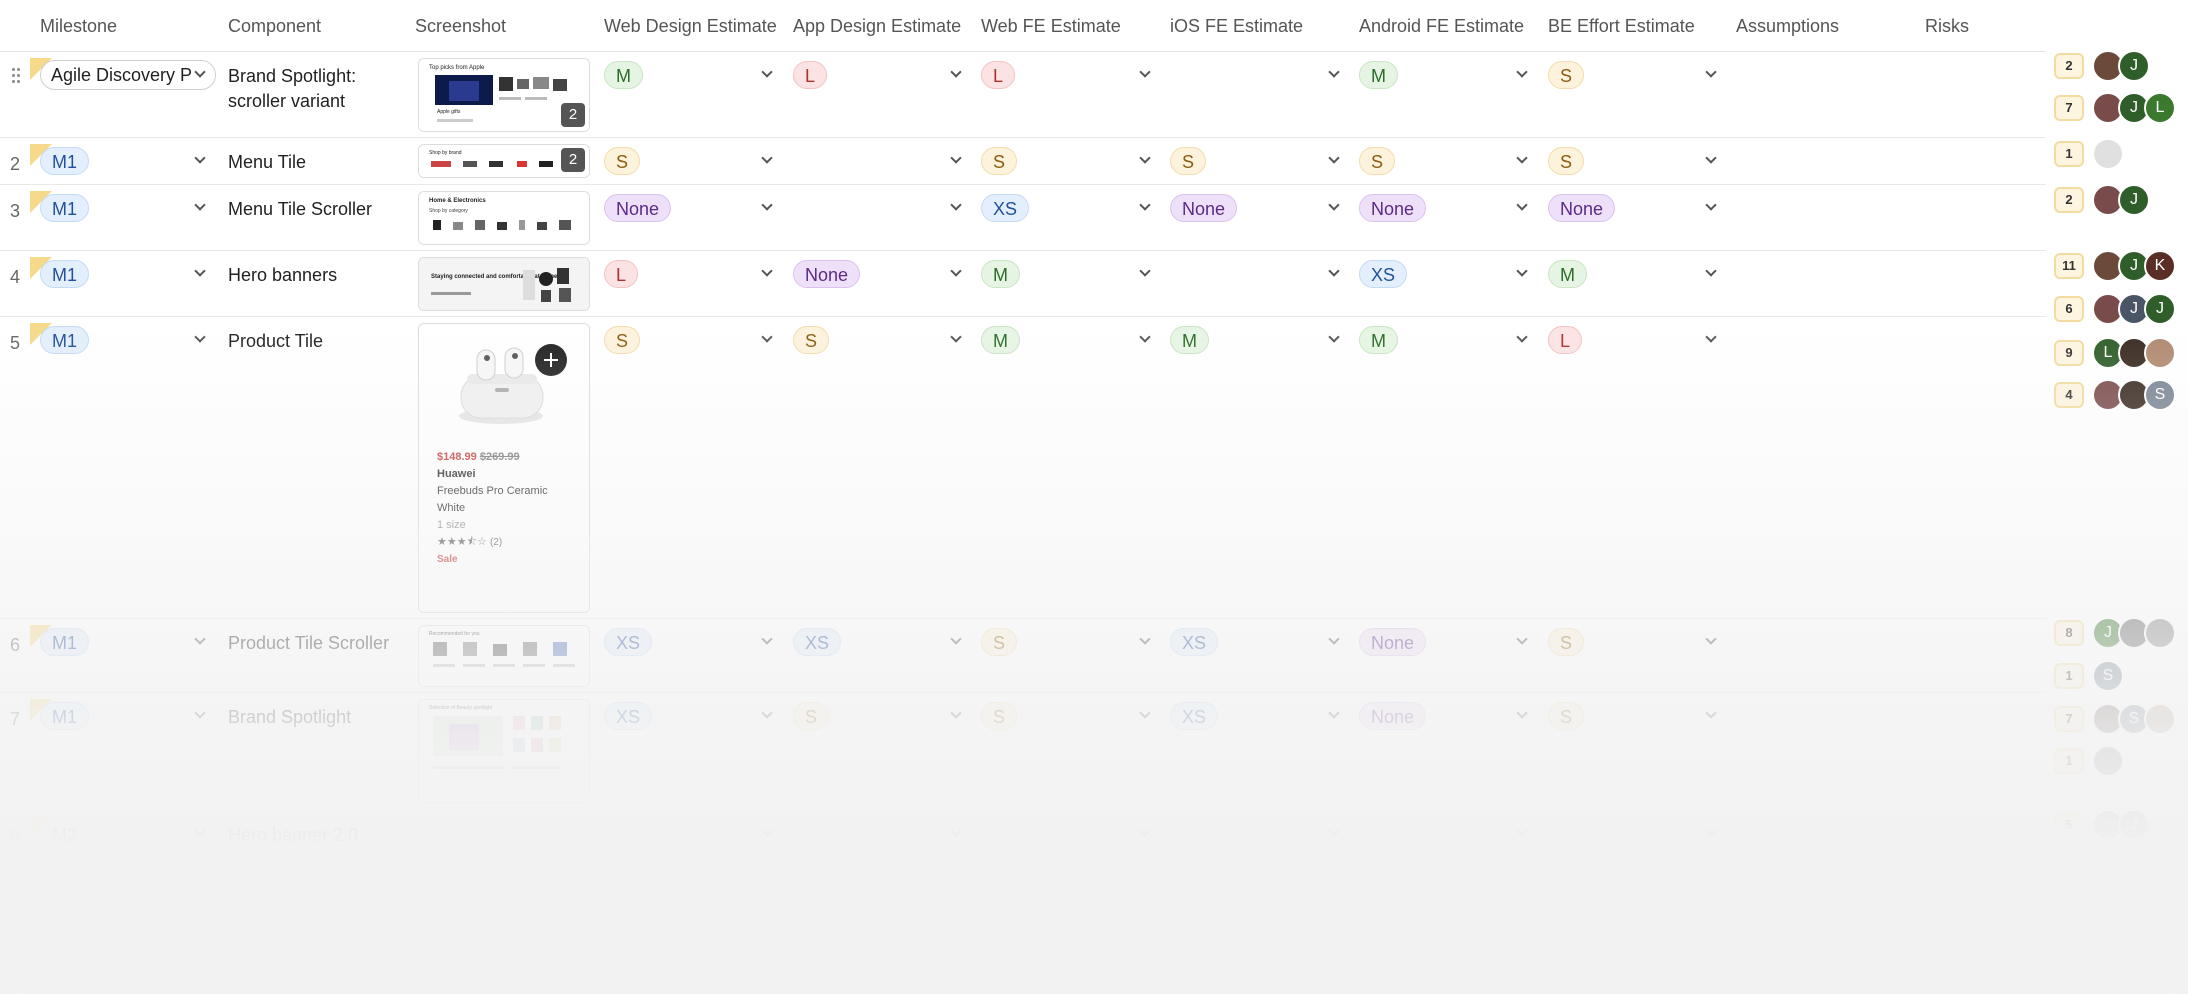  What do you see at coordinates (290, 717) in the screenshot?
I see `component-name: Brand Spotlight` at bounding box center [290, 717].